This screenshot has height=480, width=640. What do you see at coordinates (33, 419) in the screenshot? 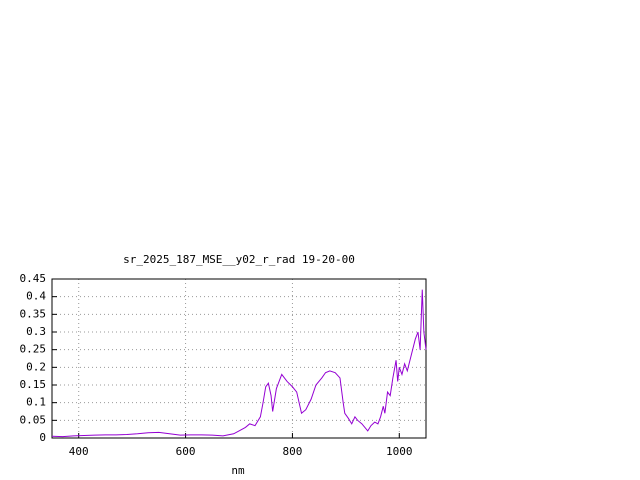
I see `y-tick-label: 0.05` at bounding box center [33, 419].